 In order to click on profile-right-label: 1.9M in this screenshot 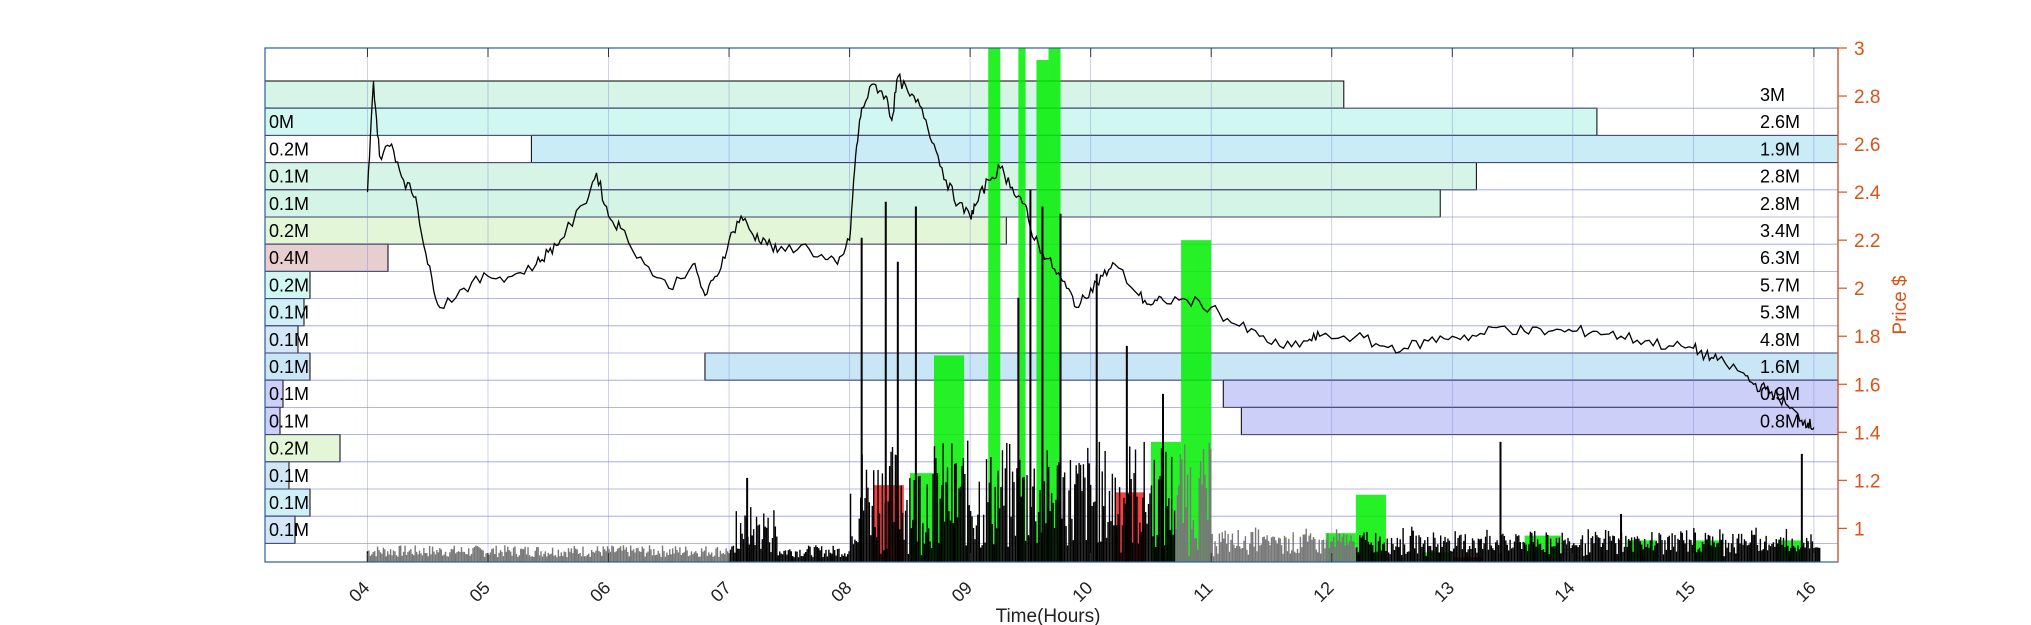, I will do `click(1780, 149)`.